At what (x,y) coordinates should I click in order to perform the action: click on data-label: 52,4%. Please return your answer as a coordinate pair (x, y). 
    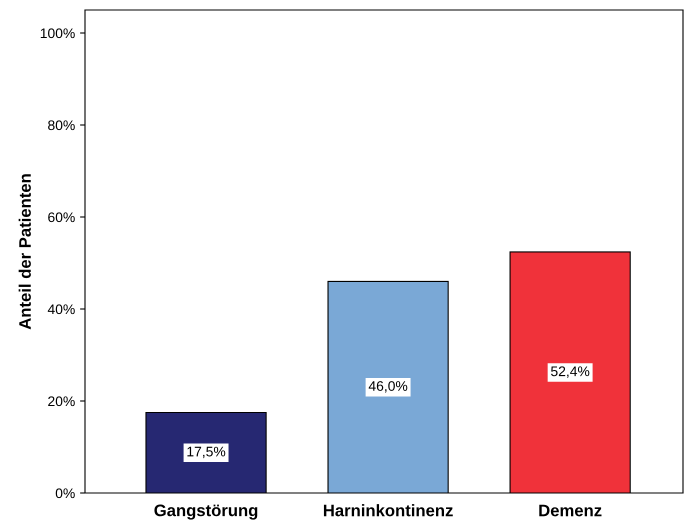
    Looking at the image, I should click on (570, 372).